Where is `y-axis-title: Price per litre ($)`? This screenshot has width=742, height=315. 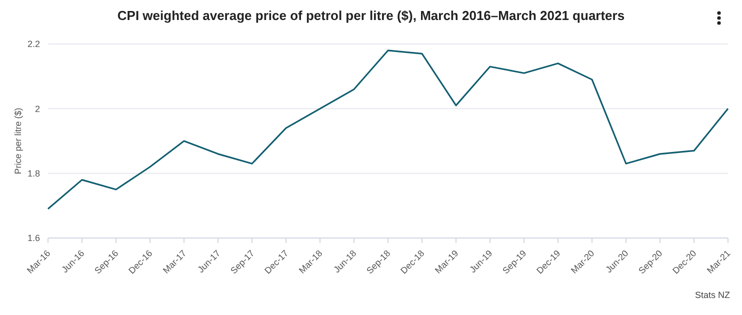
y-axis-title: Price per litre ($) is located at coordinates (18, 141).